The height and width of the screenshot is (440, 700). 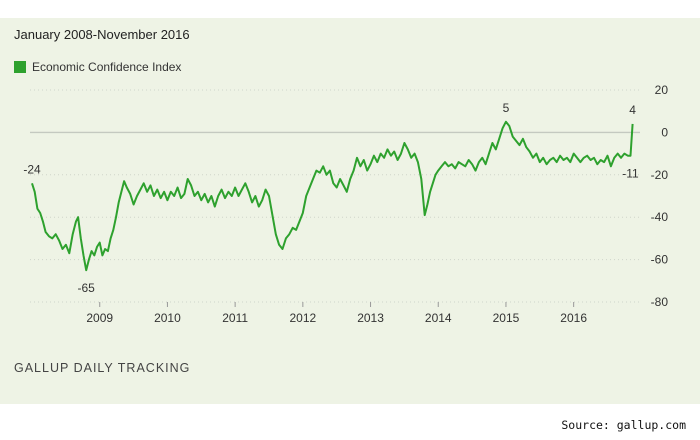 What do you see at coordinates (32, 169) in the screenshot?
I see `data-label: -24` at bounding box center [32, 169].